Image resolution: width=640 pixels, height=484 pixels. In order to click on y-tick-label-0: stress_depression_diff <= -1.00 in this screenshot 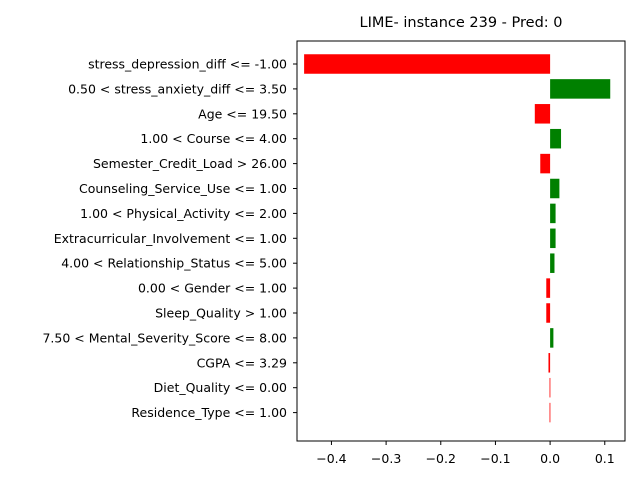, I will do `click(187, 64)`.